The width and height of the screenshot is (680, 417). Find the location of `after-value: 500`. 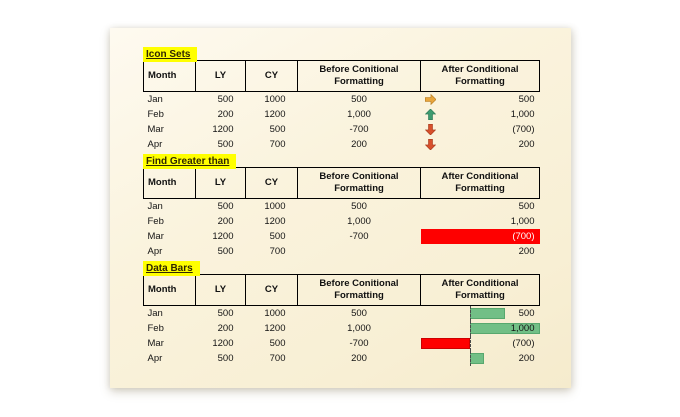

after-value: 500 is located at coordinates (526, 313).